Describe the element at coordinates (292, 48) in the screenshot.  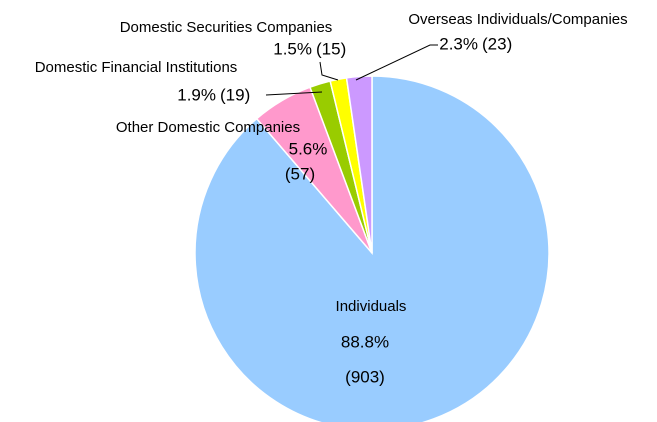
I see `percent-label: 1.5%` at that location.